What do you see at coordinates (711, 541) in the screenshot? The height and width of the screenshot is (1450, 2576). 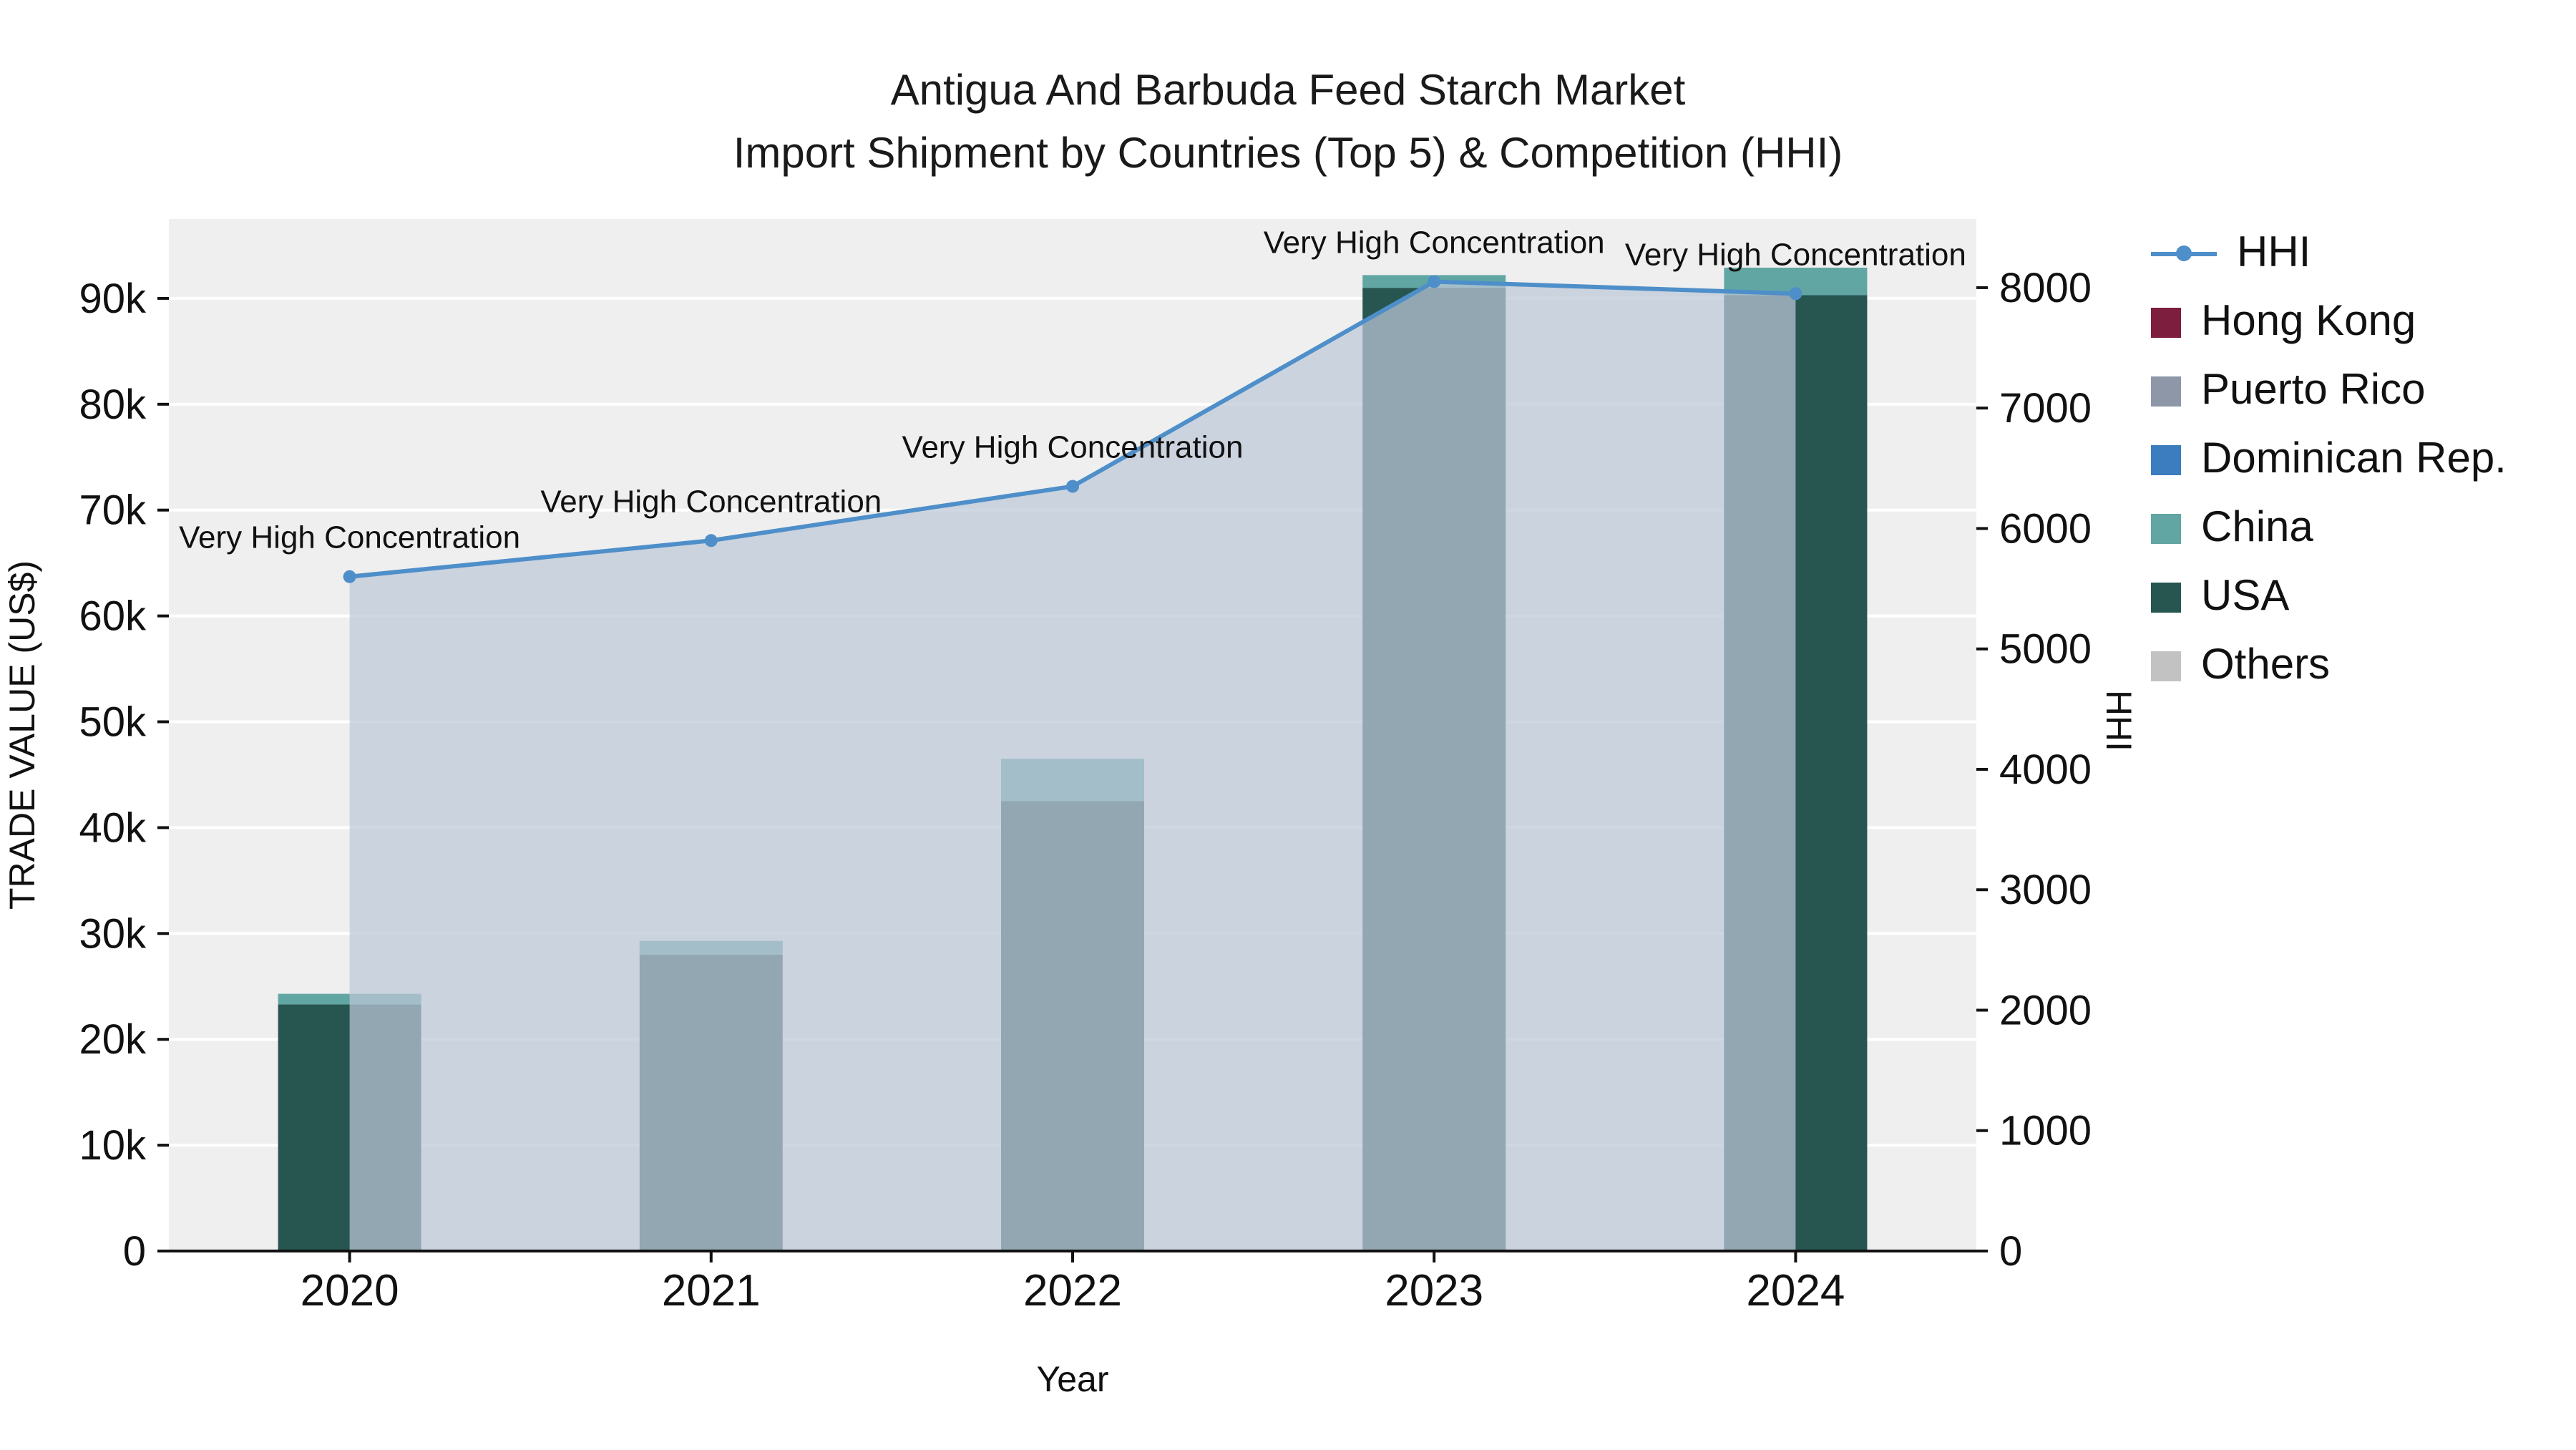 I see `hhi-point-2021` at bounding box center [711, 541].